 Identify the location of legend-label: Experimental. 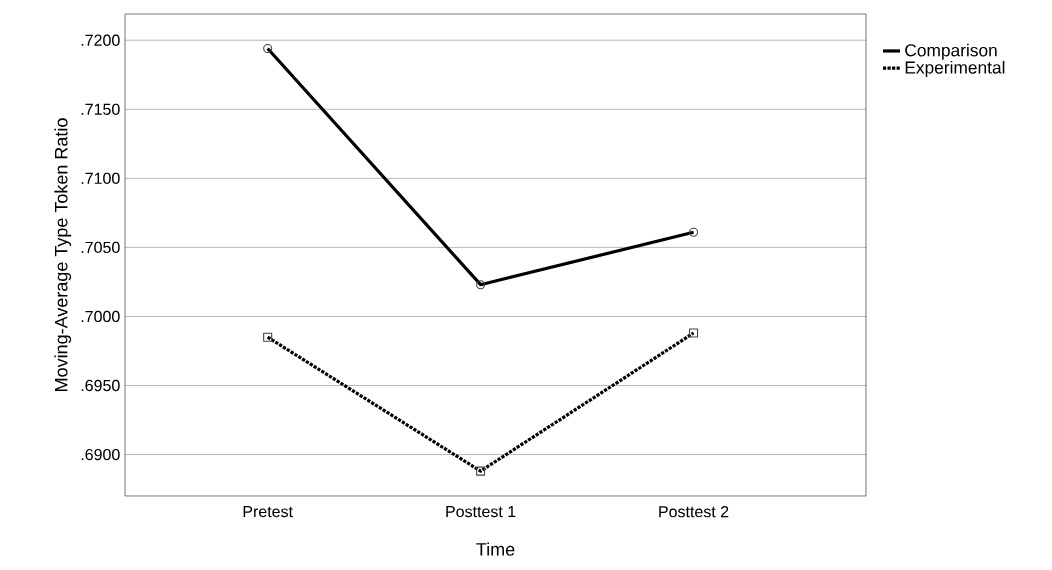
(955, 69).